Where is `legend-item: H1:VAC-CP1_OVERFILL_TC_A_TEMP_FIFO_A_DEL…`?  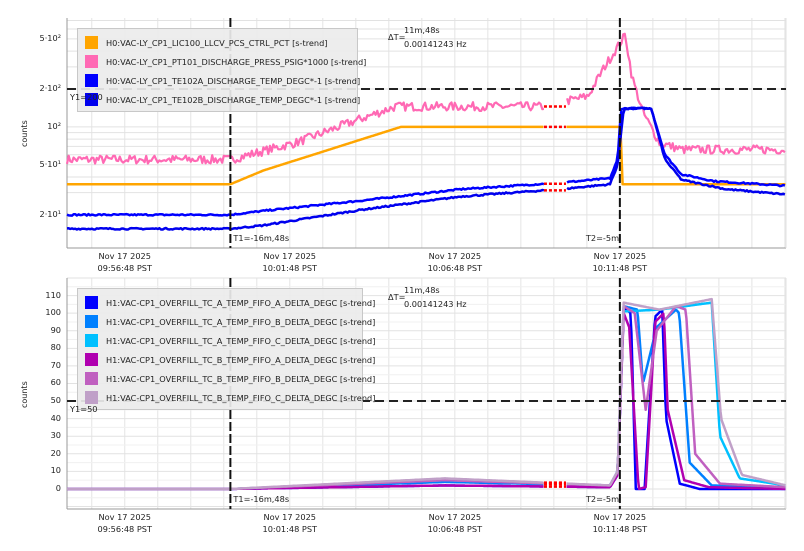
legend-item: H1:VAC-CP1_OVERFILL_TC_A_TEMP_FIFO_A_DEL… is located at coordinates (226, 302).